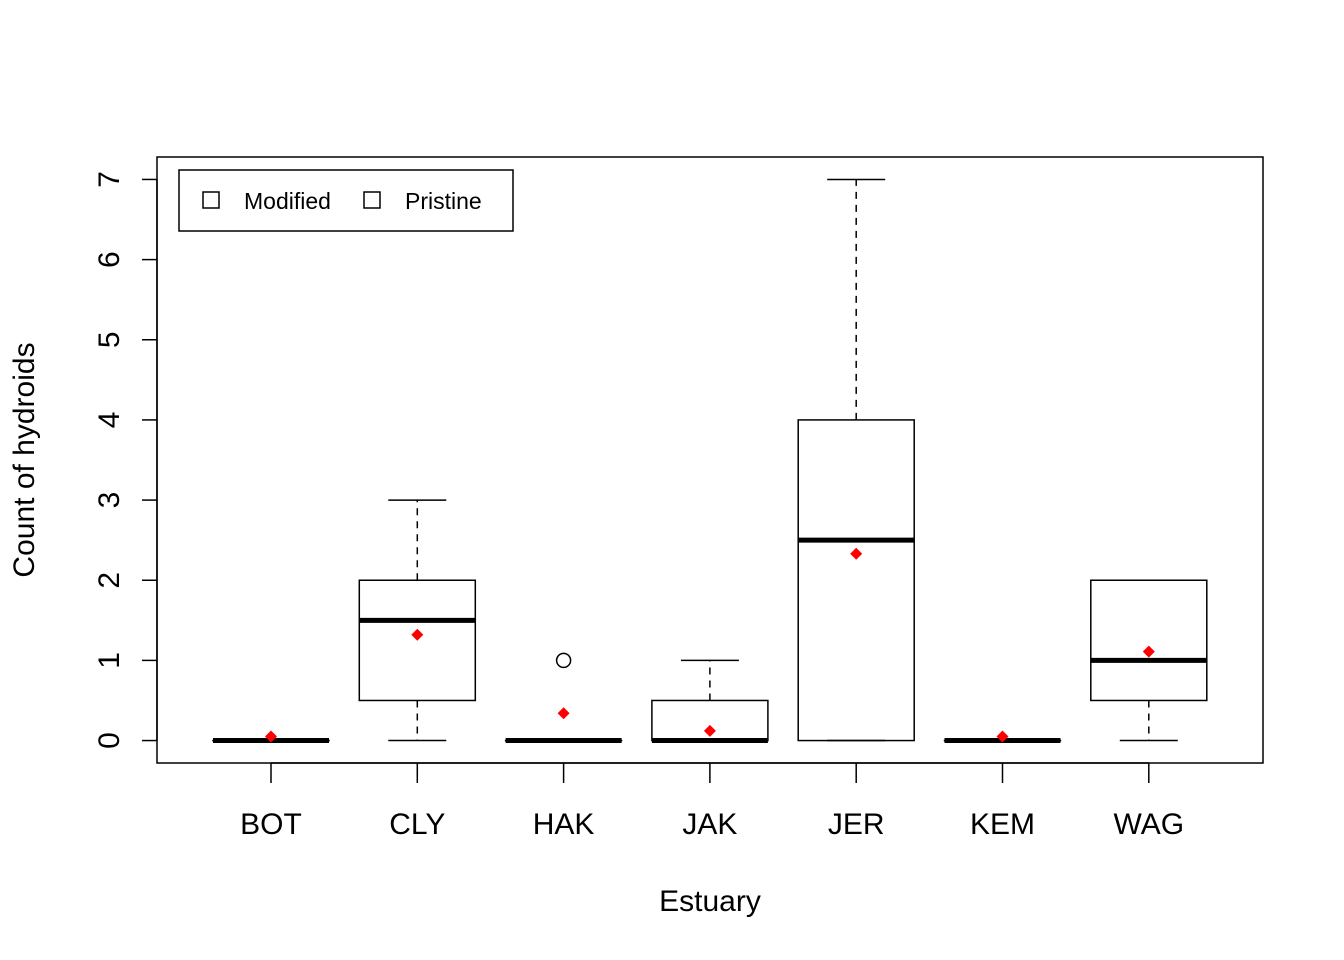  I want to click on legend-box, so click(346, 200).